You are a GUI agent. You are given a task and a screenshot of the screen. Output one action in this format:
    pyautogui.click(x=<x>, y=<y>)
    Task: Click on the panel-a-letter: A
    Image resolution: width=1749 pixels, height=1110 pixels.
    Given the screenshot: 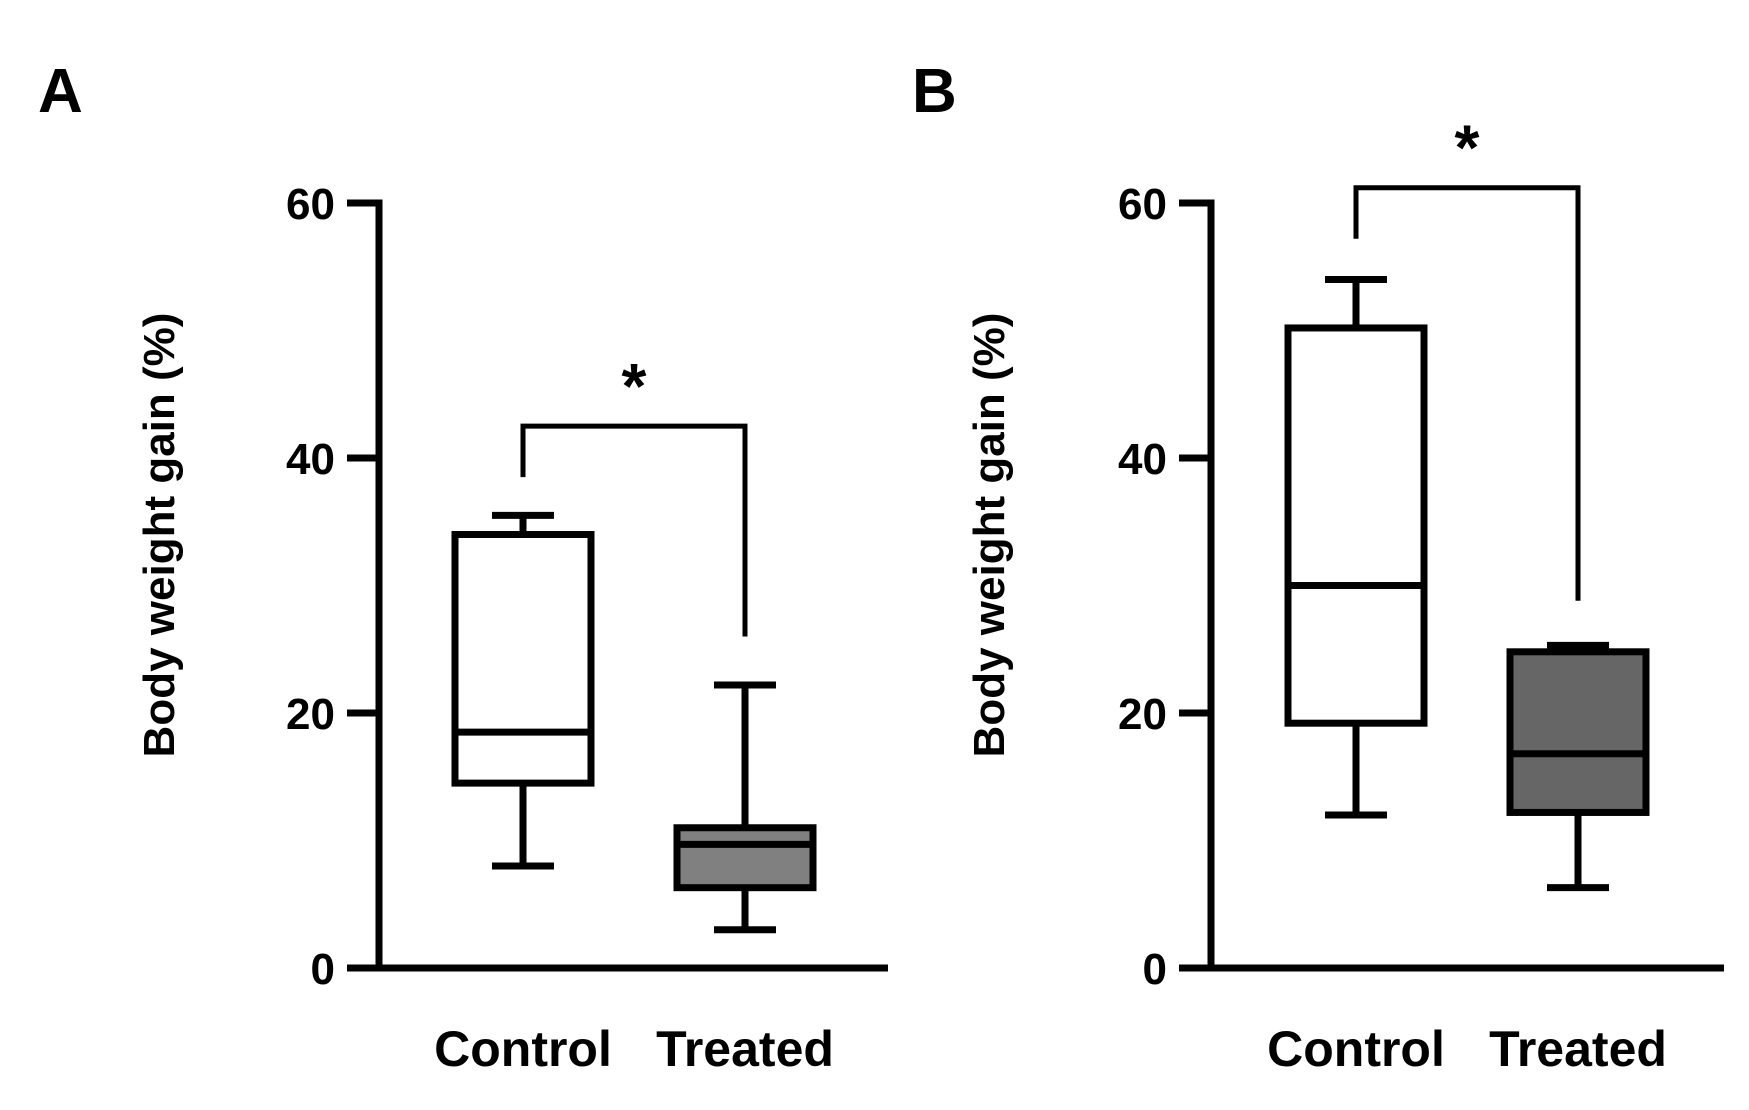 What is the action you would take?
    pyautogui.click(x=60, y=91)
    